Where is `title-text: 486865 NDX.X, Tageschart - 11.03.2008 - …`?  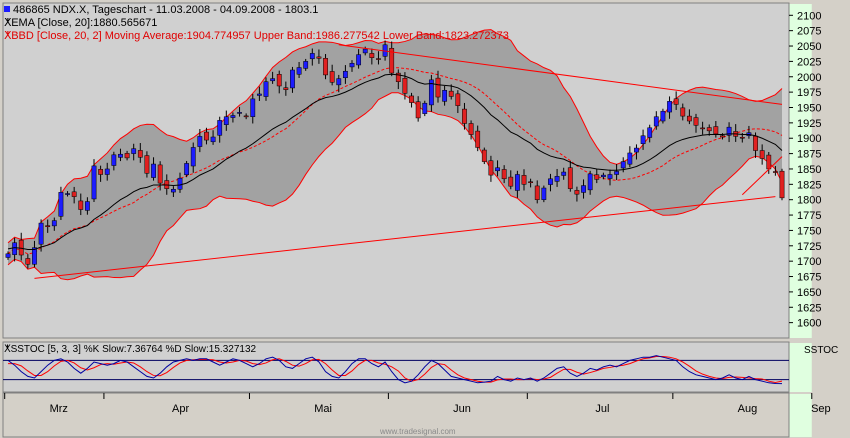
title-text: 486865 NDX.X, Tageschart - 11.03.2008 - … is located at coordinates (166, 10).